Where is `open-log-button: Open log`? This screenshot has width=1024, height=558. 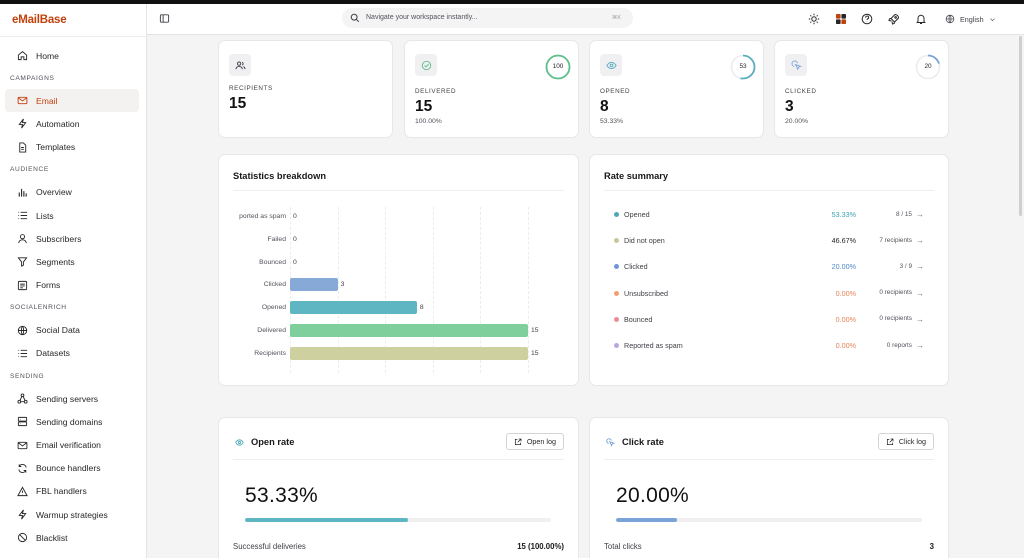 open-log-button: Open log is located at coordinates (534, 441).